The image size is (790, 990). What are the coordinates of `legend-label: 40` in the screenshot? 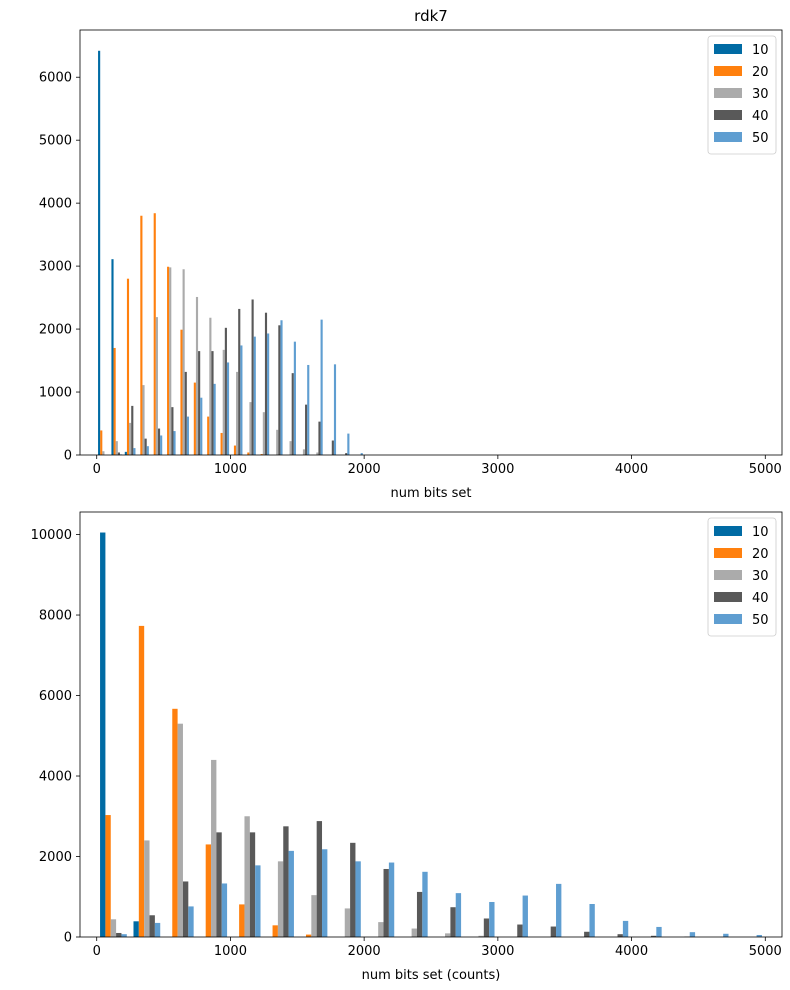 It's located at (760, 598).